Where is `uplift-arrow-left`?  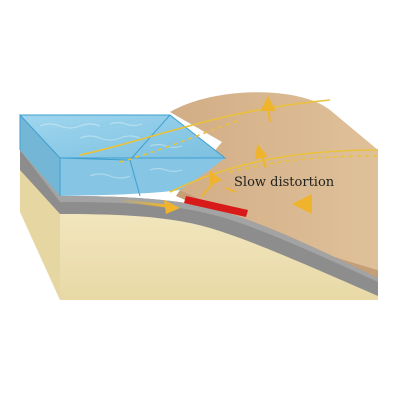
uplift-arrow-left is located at coordinates (211, 183).